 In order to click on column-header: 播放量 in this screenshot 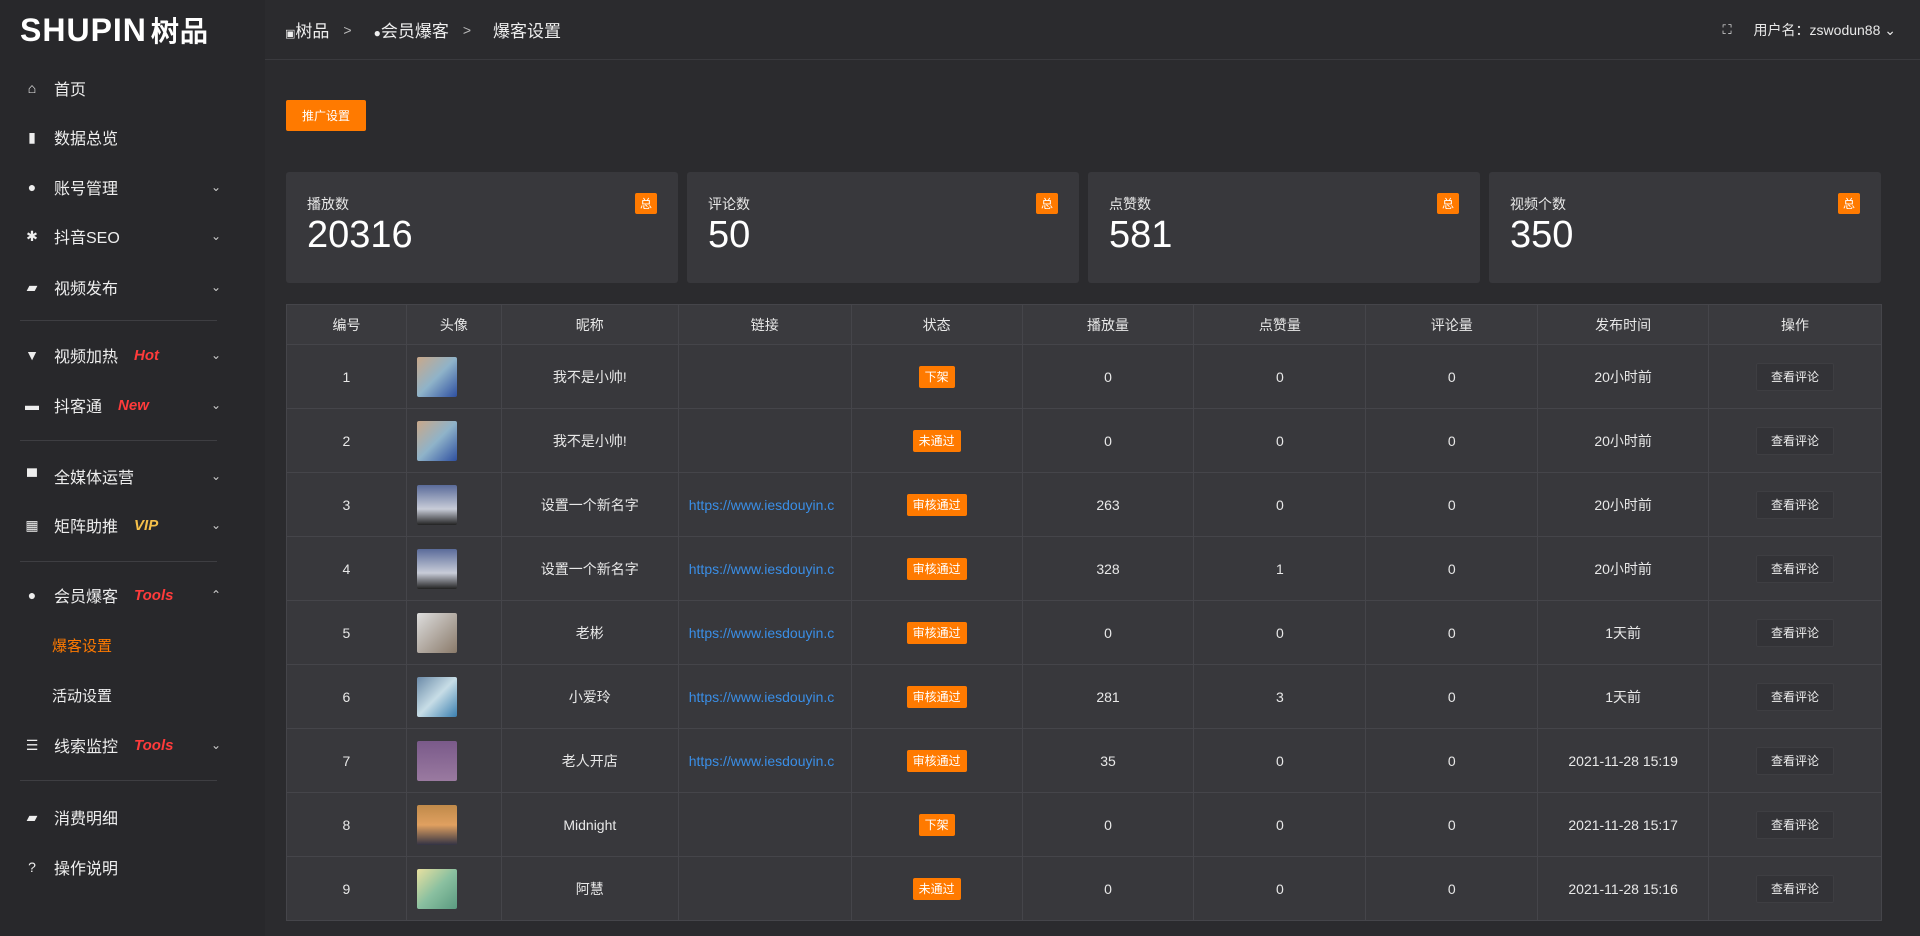, I will do `click(1108, 324)`.